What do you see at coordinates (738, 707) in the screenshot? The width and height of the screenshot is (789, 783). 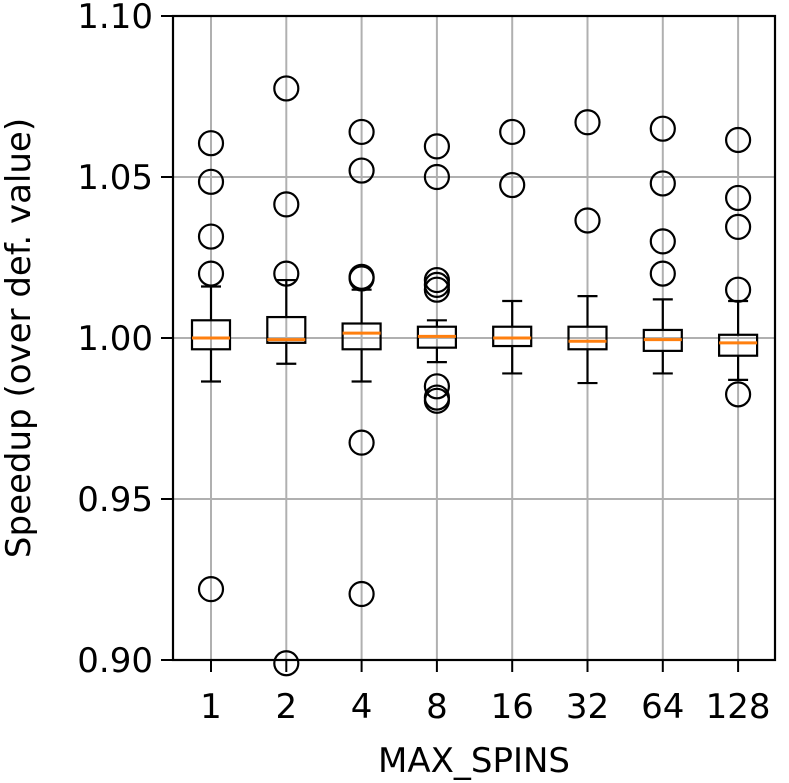 I see `x-tick-label: 128` at bounding box center [738, 707].